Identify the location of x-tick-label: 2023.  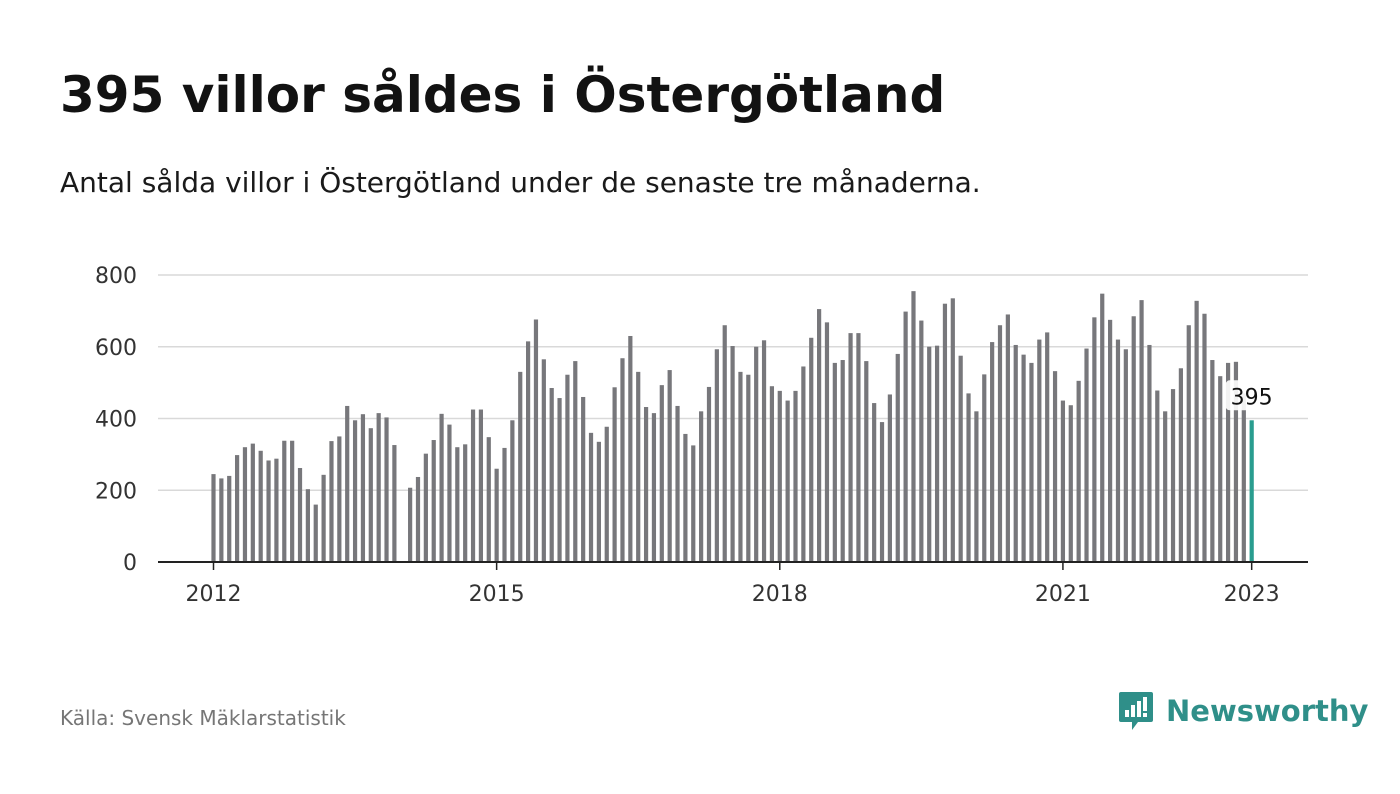
(1252, 594).